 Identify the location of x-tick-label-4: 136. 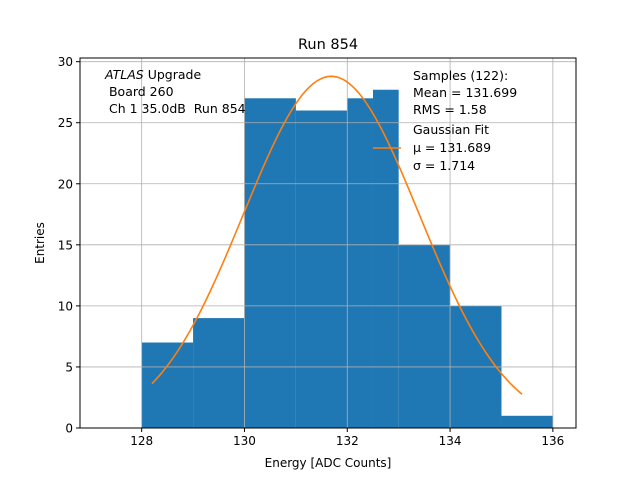
(552, 441).